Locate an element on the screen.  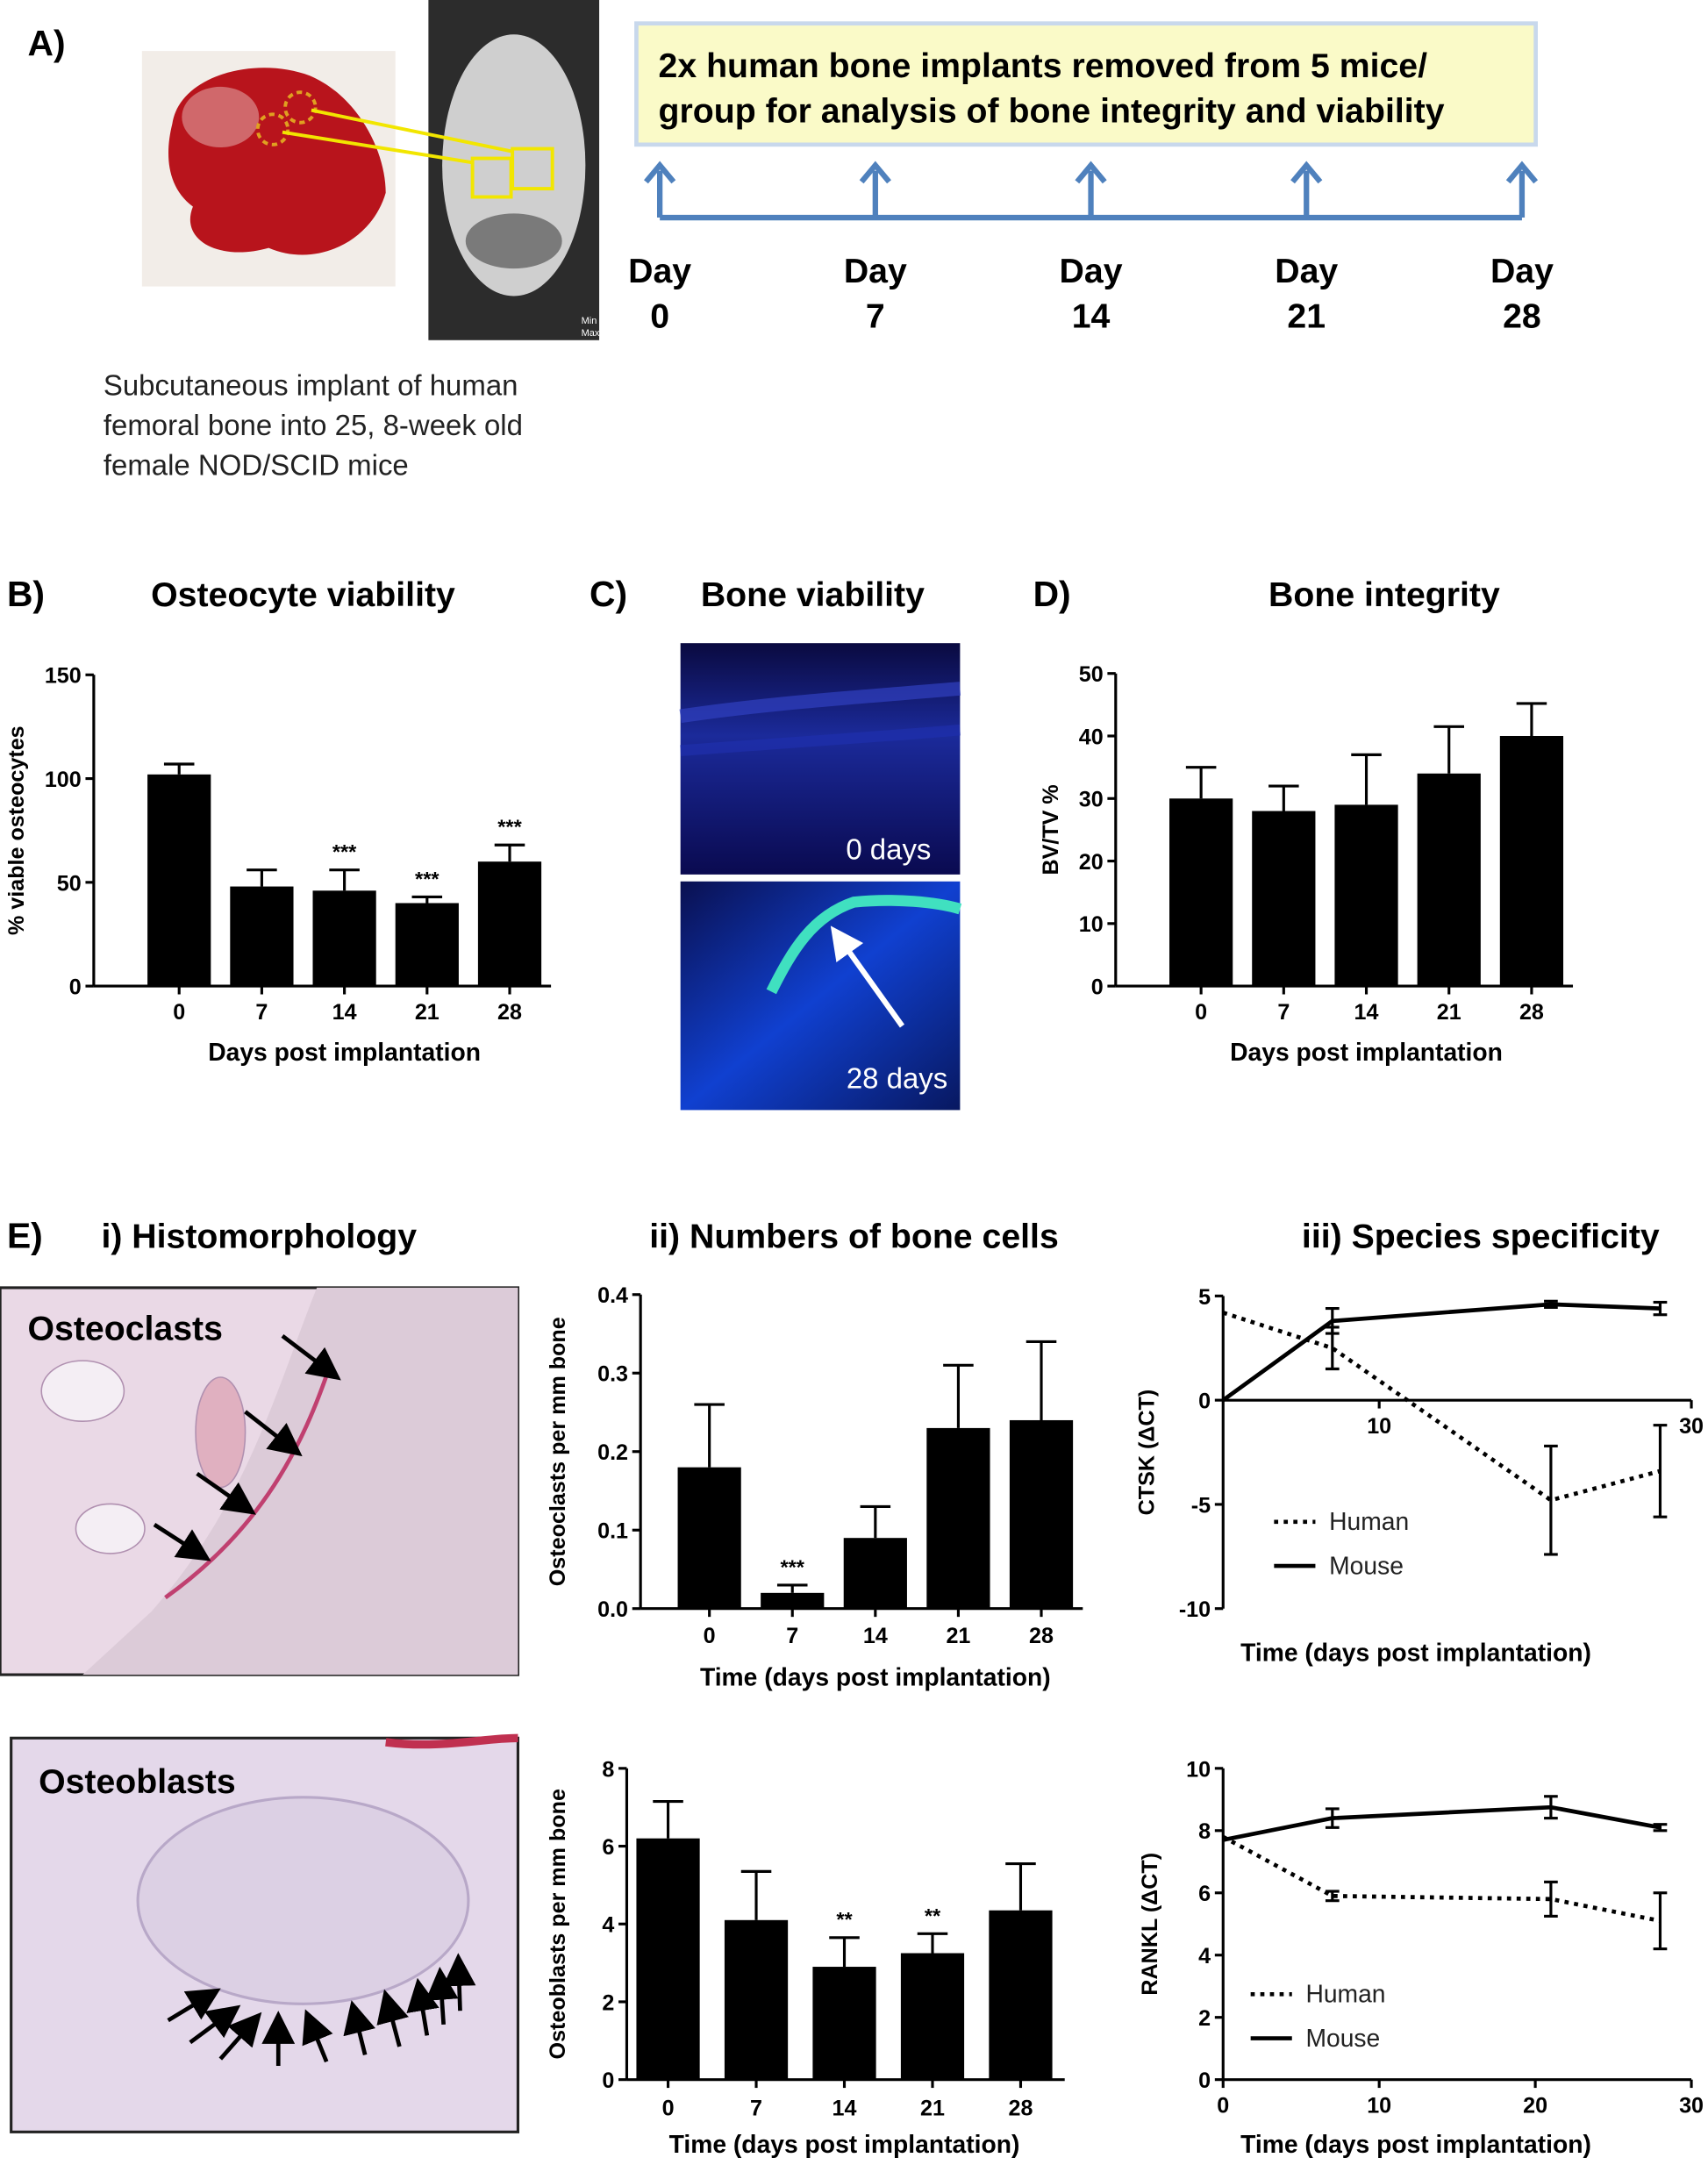
y-tick-label: 150 is located at coordinates (64, 676).